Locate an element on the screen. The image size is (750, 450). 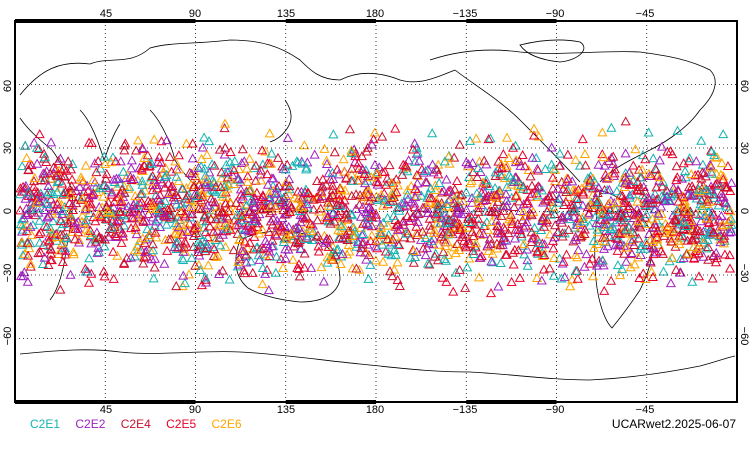
top-lon-label: −135 is located at coordinates (465, 14).